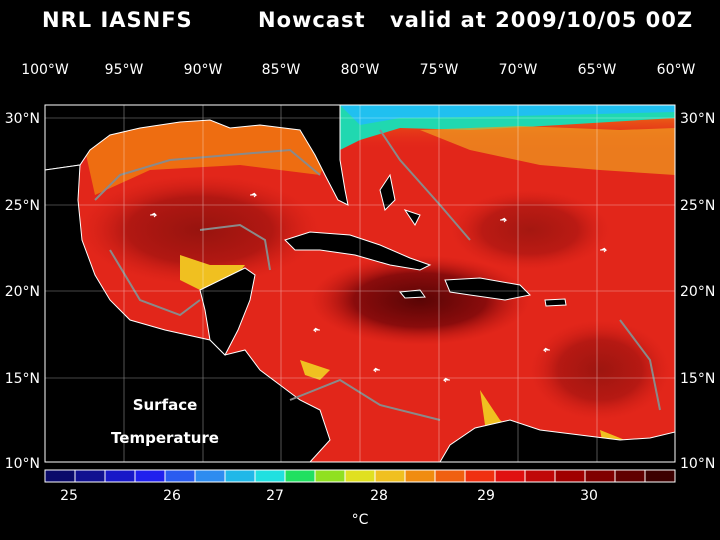 The height and width of the screenshot is (540, 720). I want to click on jamaica-land, so click(412, 294).